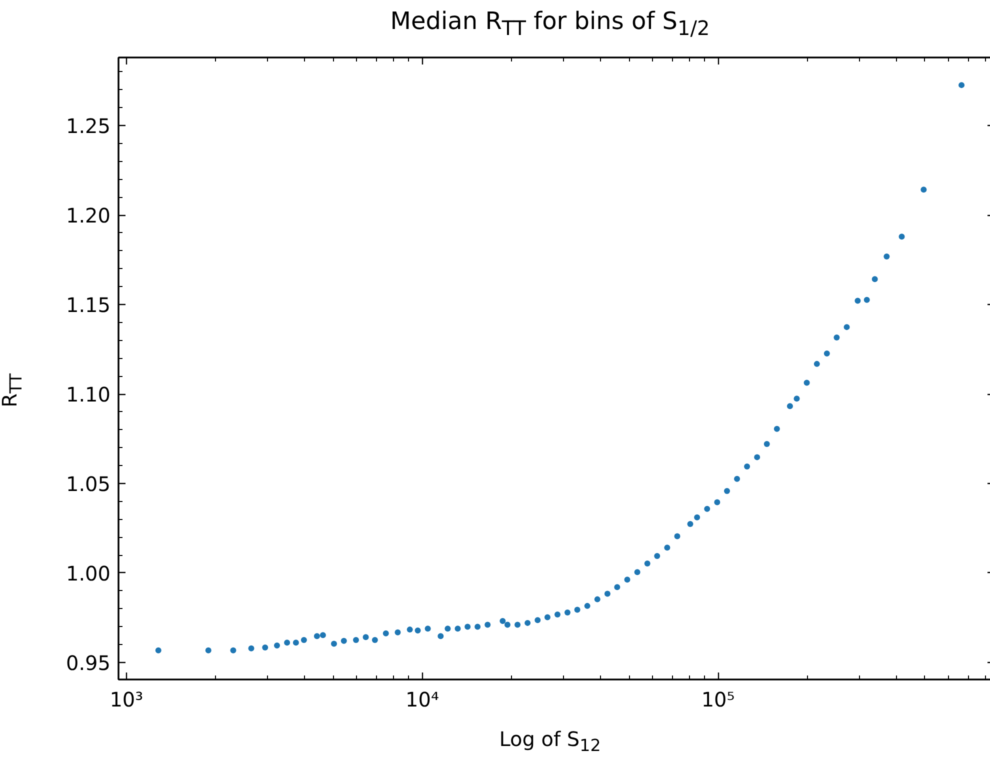  I want to click on x-tick-label: 10⁵, so click(718, 700).